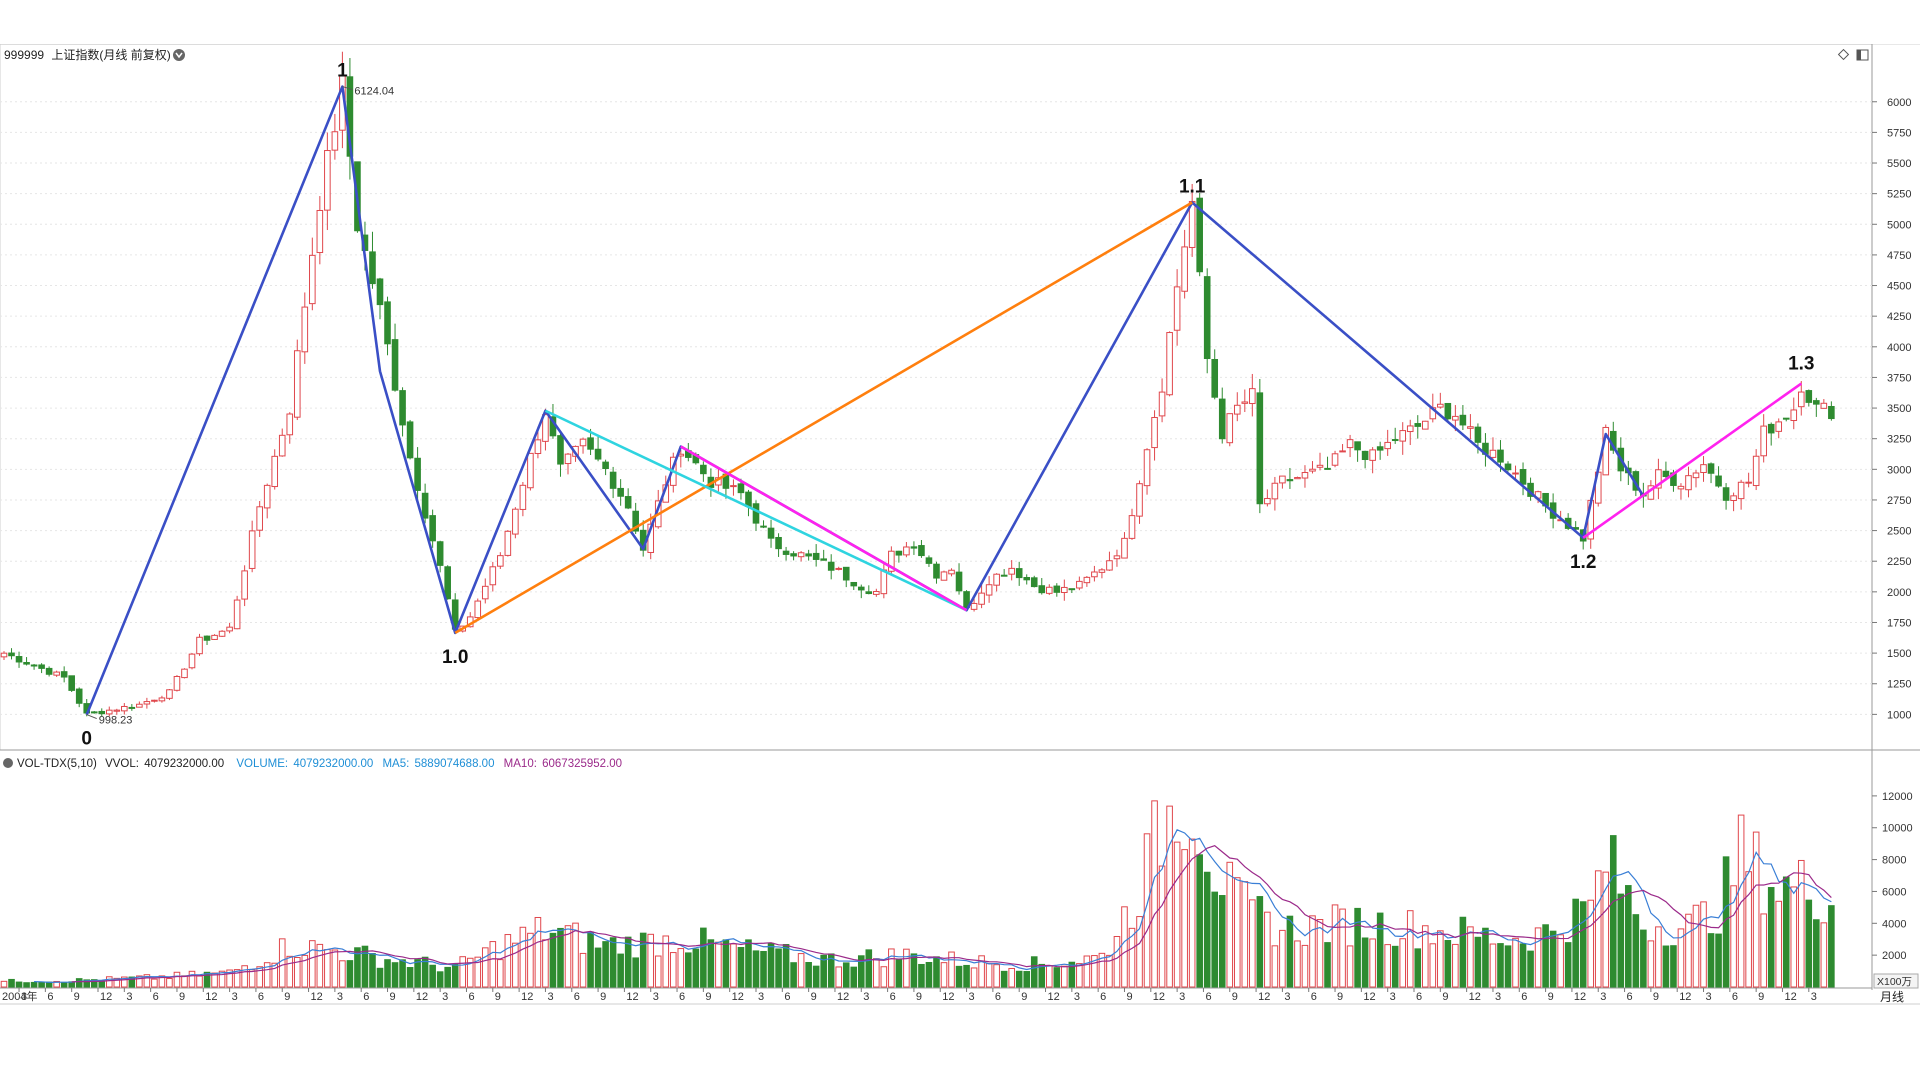 Image resolution: width=1920 pixels, height=1080 pixels. What do you see at coordinates (1894, 861) in the screenshot?
I see `volume-tick-label: 8000` at bounding box center [1894, 861].